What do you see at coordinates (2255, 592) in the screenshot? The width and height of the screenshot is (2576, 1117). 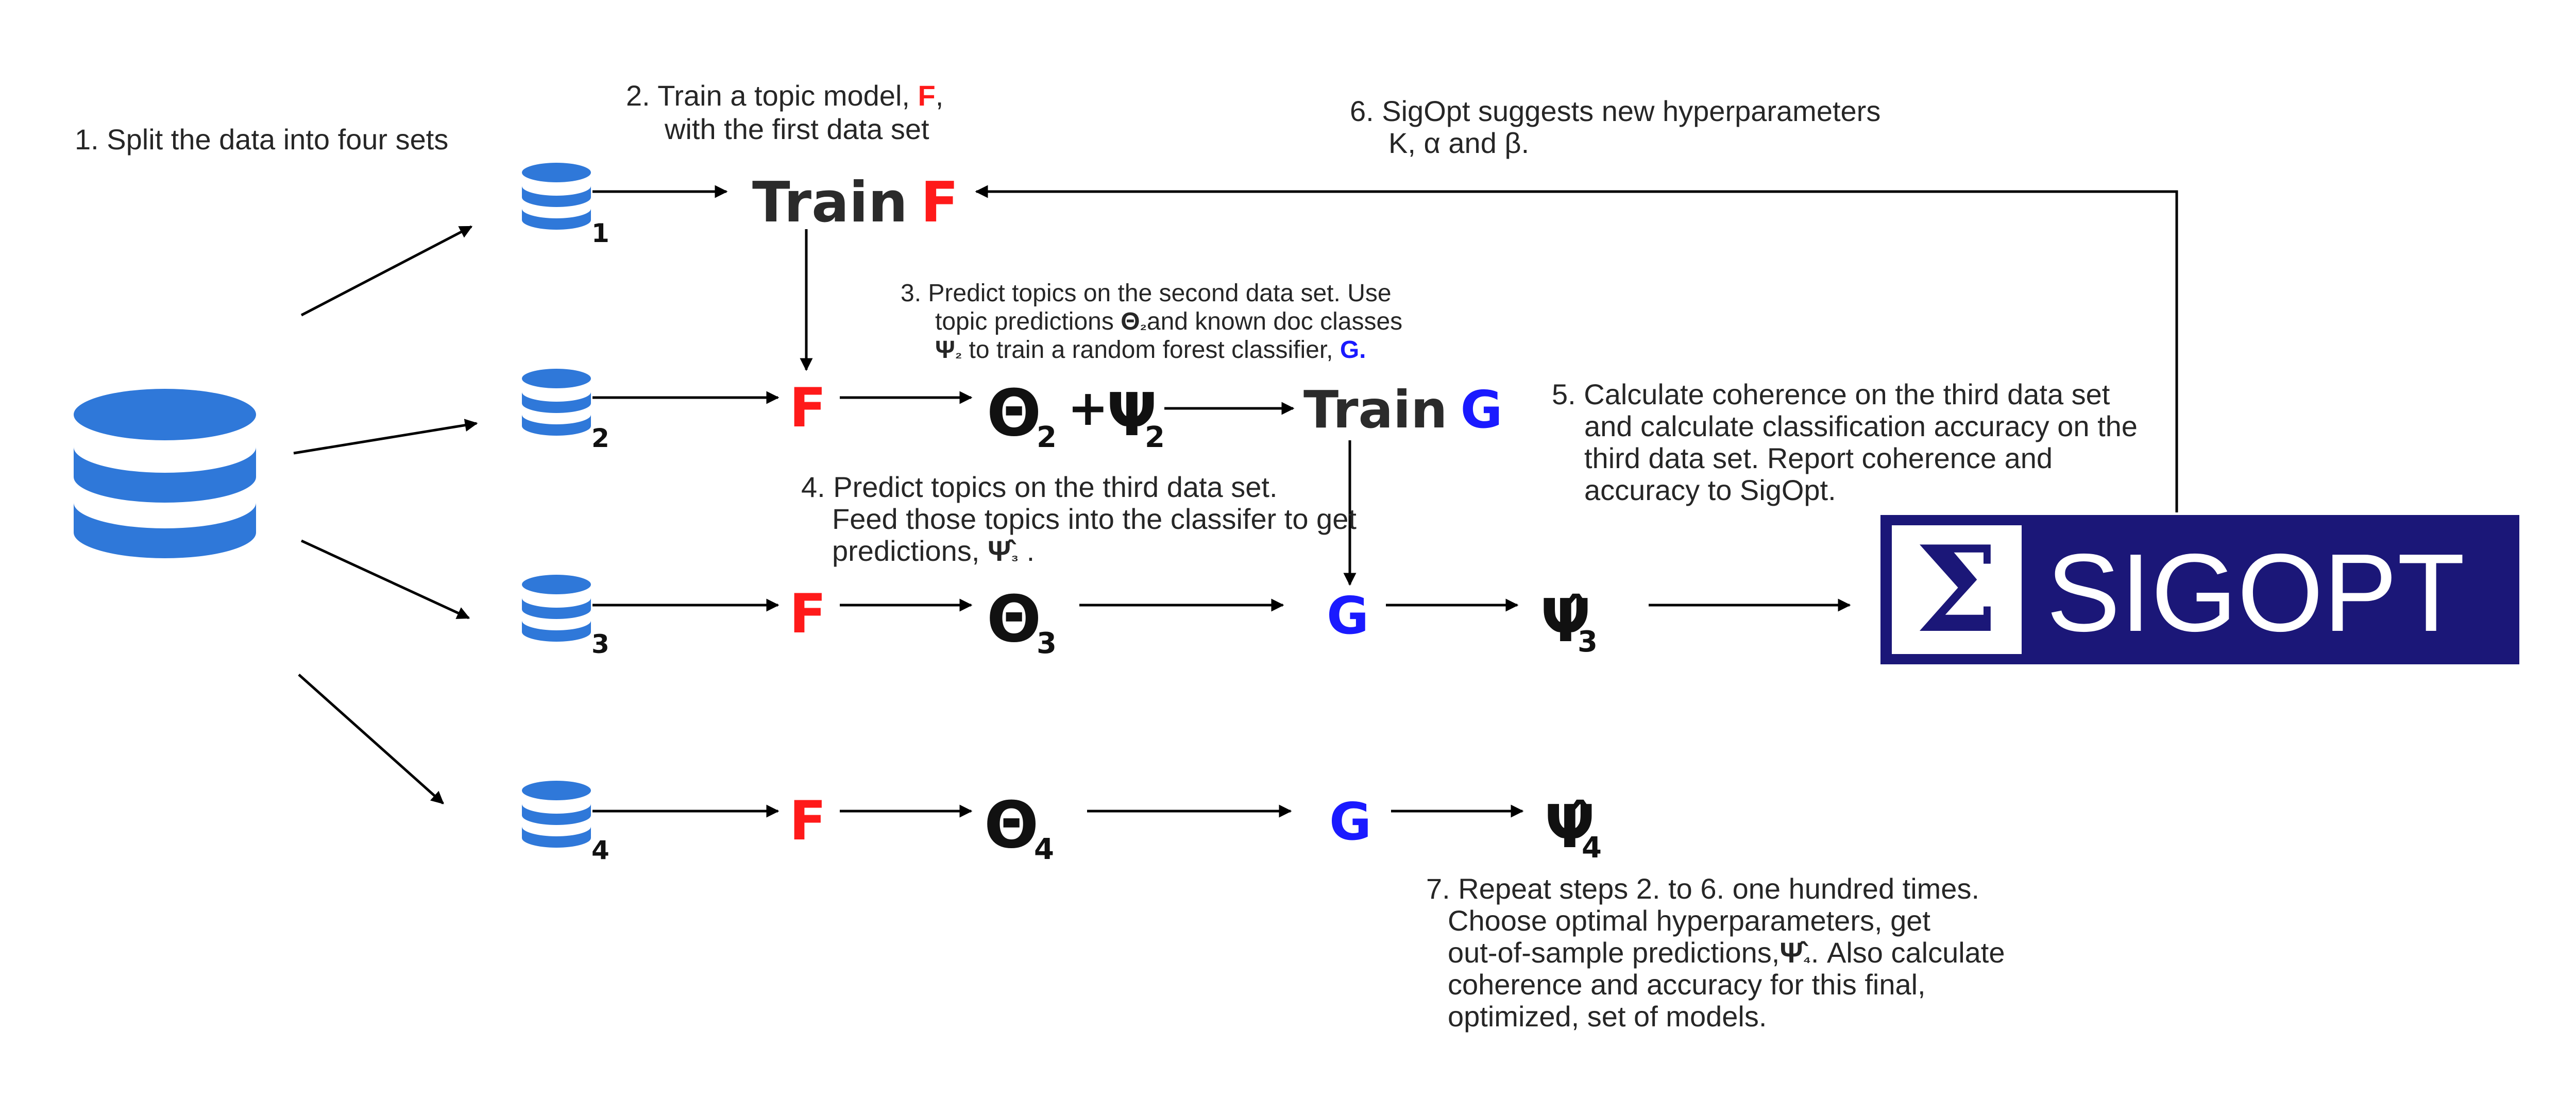 I see `sigopt-wordmark: SIGOPT` at bounding box center [2255, 592].